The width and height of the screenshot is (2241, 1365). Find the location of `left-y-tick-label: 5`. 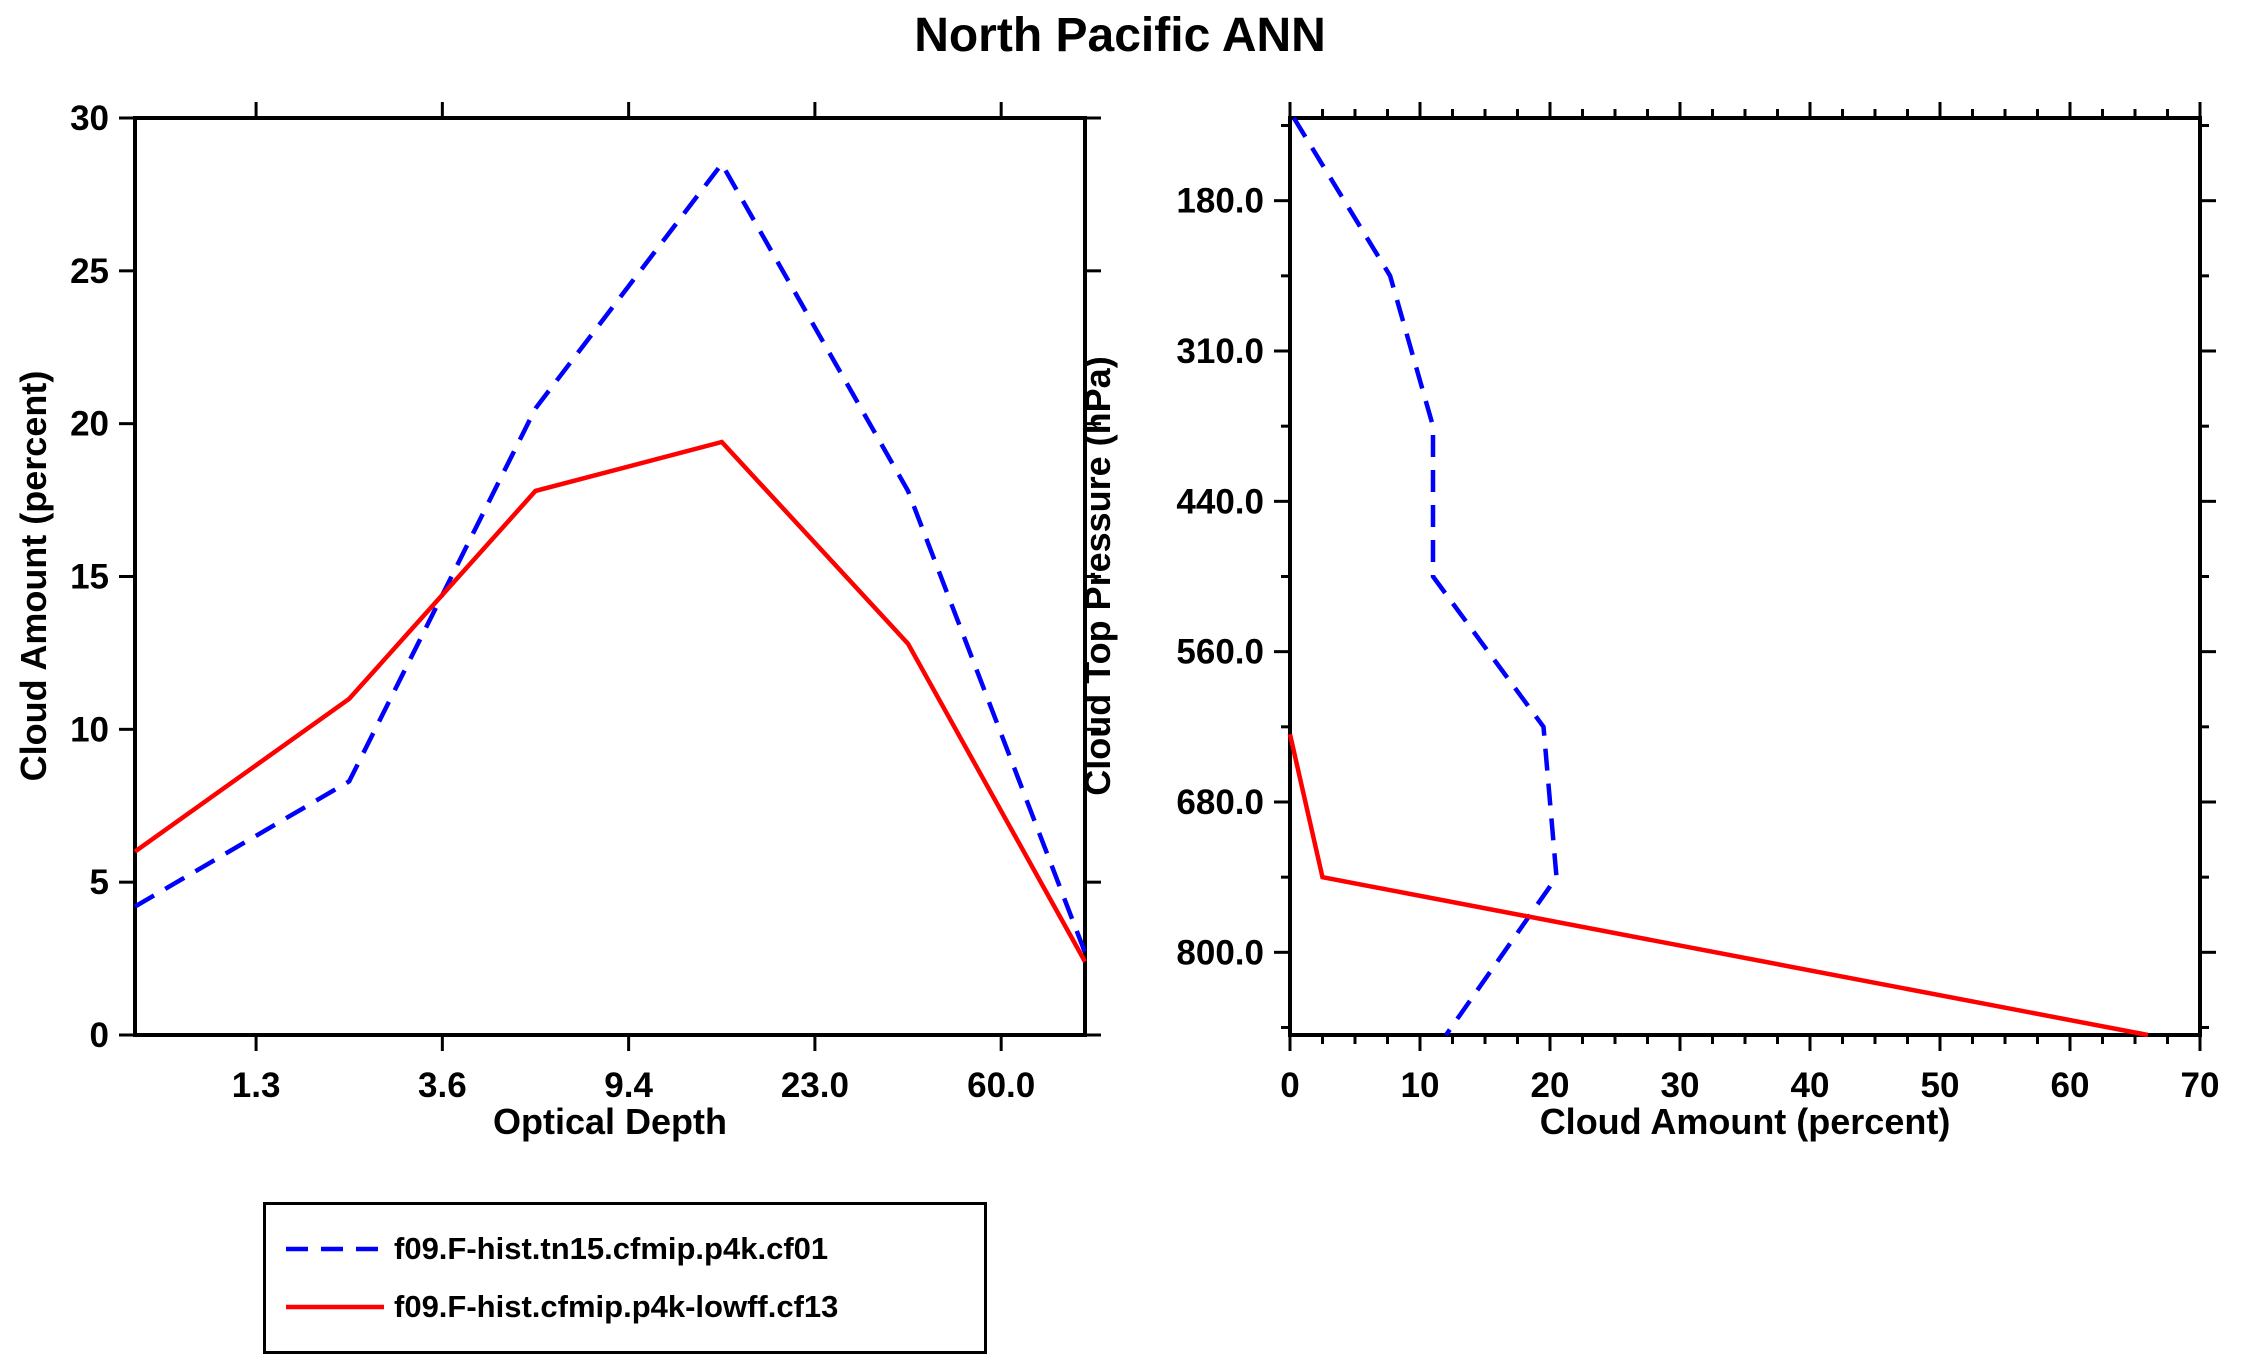

left-y-tick-label: 5 is located at coordinates (99, 882).